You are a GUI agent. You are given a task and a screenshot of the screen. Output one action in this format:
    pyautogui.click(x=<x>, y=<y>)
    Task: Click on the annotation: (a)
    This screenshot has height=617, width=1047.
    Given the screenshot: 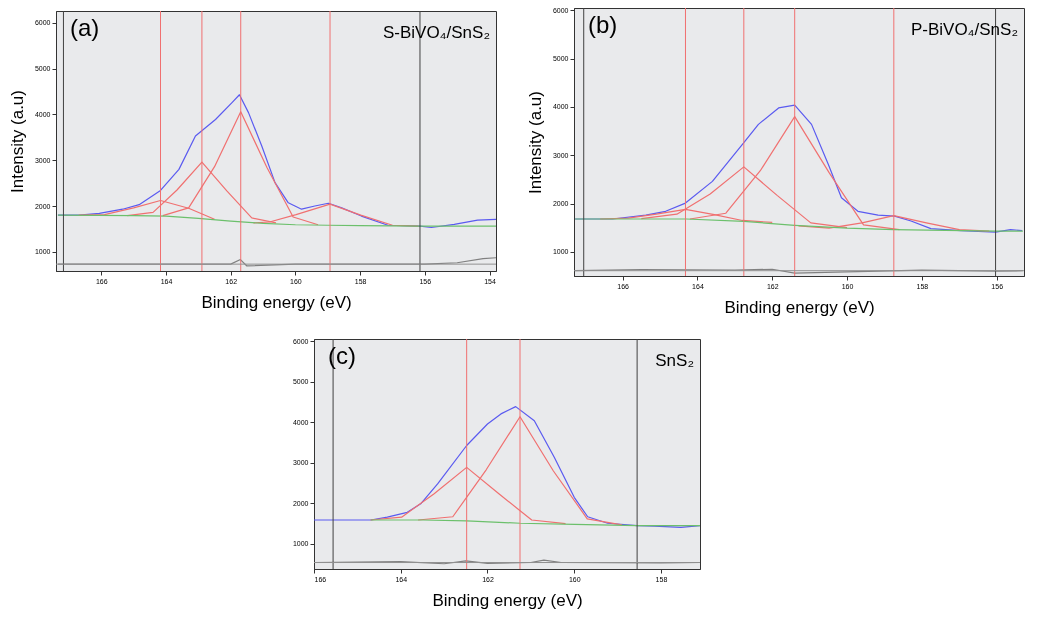 What is the action you would take?
    pyautogui.click(x=85, y=27)
    